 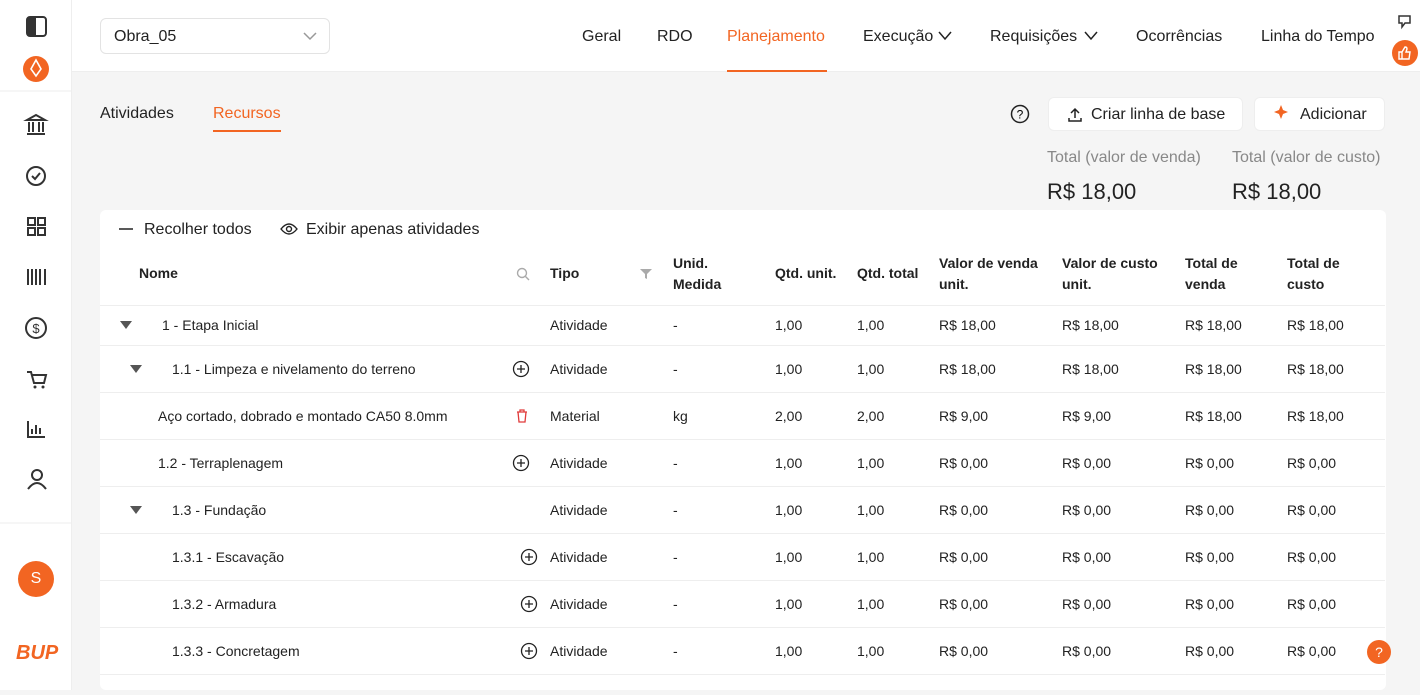 What do you see at coordinates (228, 556) in the screenshot?
I see `row-name: 1.3.1 - Escavação` at bounding box center [228, 556].